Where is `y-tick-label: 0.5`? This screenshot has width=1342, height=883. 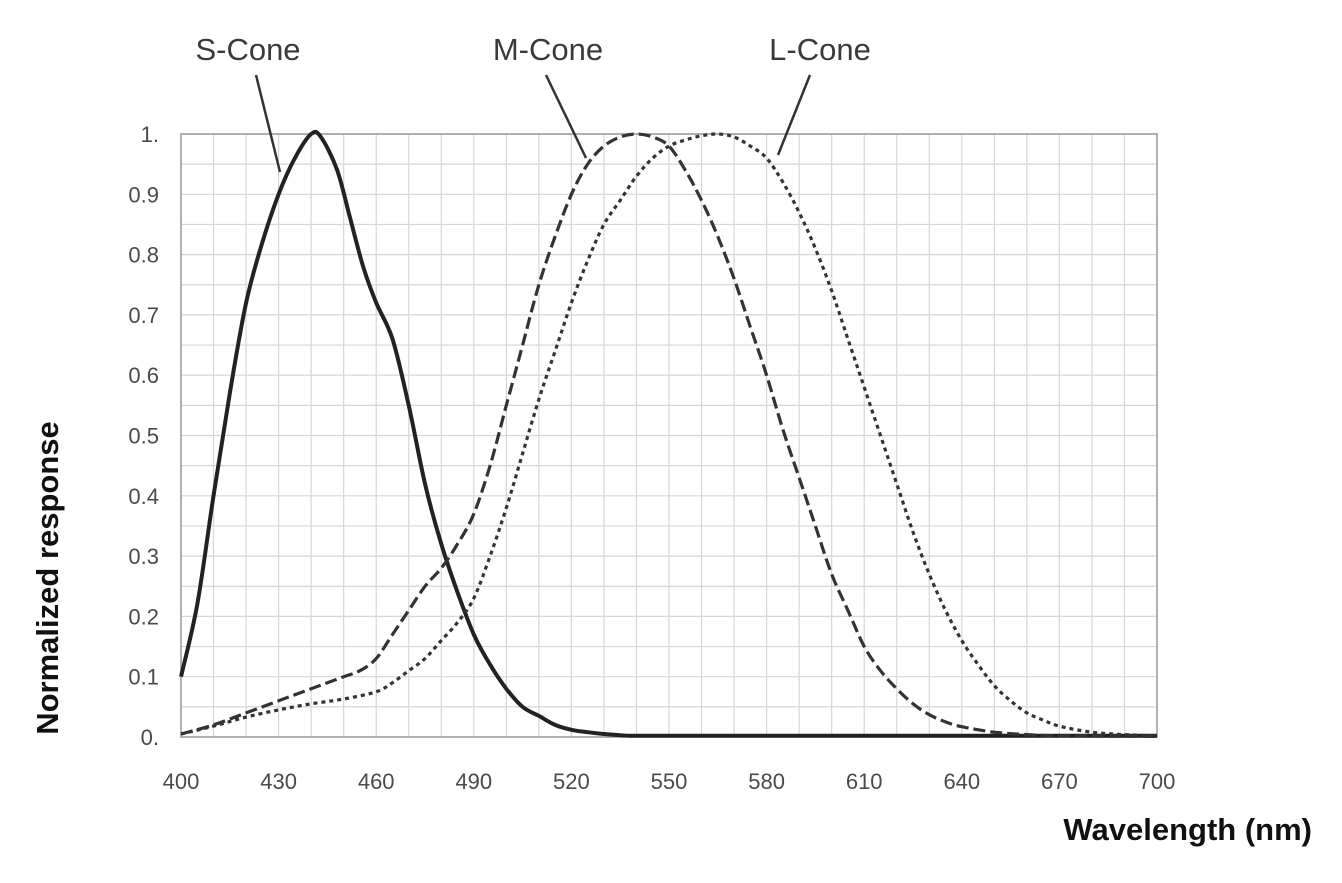 y-tick-label: 0.5 is located at coordinates (143, 436).